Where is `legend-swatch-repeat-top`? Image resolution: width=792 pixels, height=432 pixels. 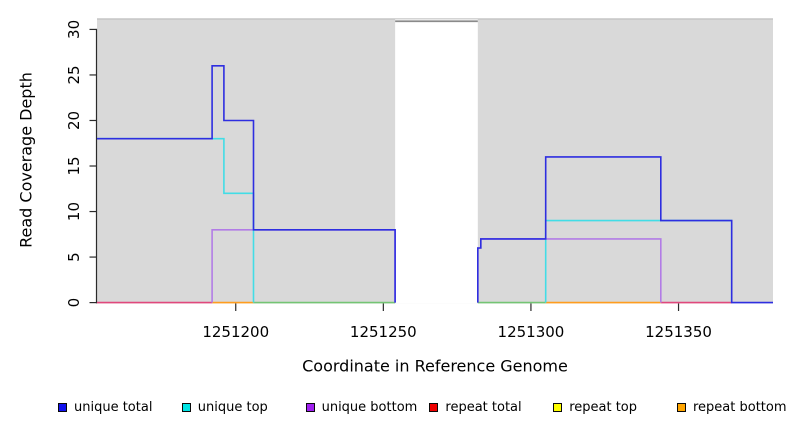 legend-swatch-repeat-top is located at coordinates (558, 407).